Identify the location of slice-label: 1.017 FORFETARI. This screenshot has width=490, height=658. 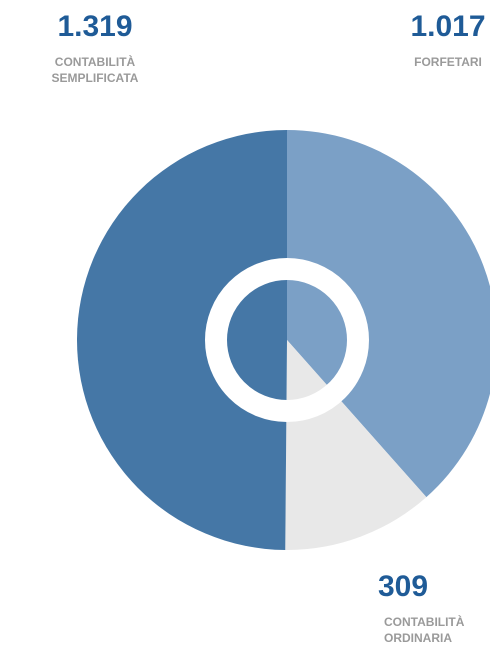
(439, 40).